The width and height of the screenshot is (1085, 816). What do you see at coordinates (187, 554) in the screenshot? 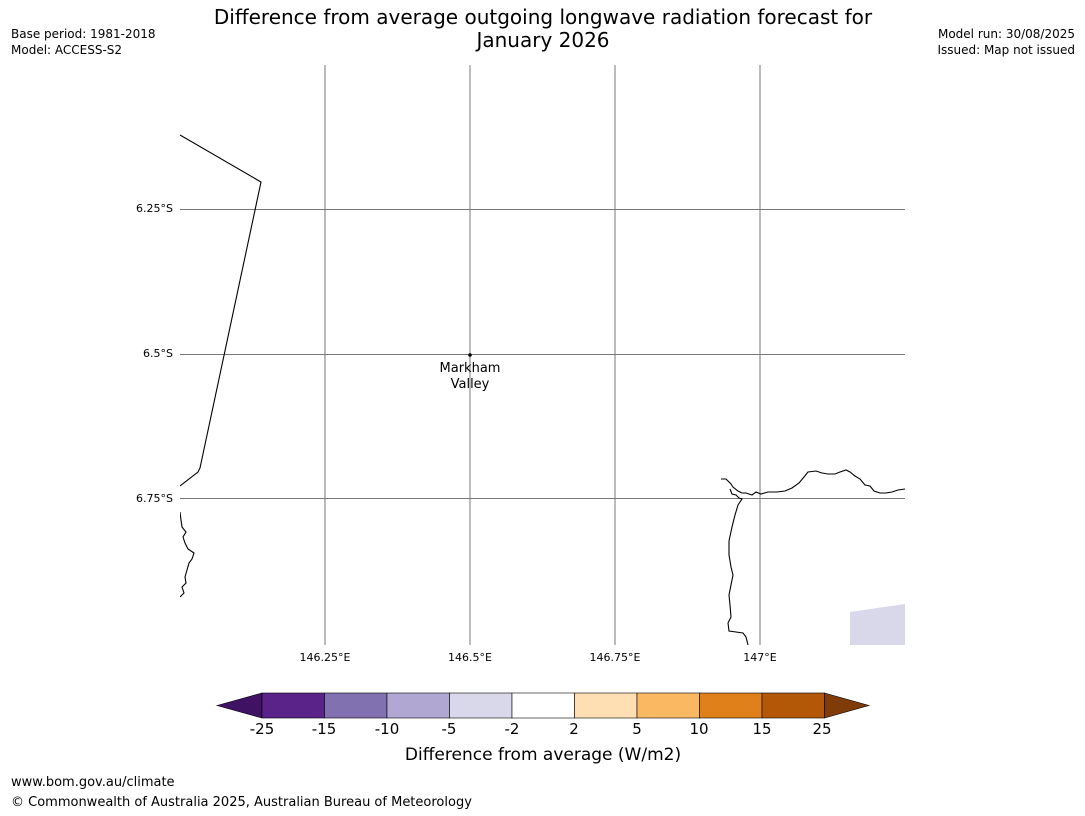
I see `coastline-west` at bounding box center [187, 554].